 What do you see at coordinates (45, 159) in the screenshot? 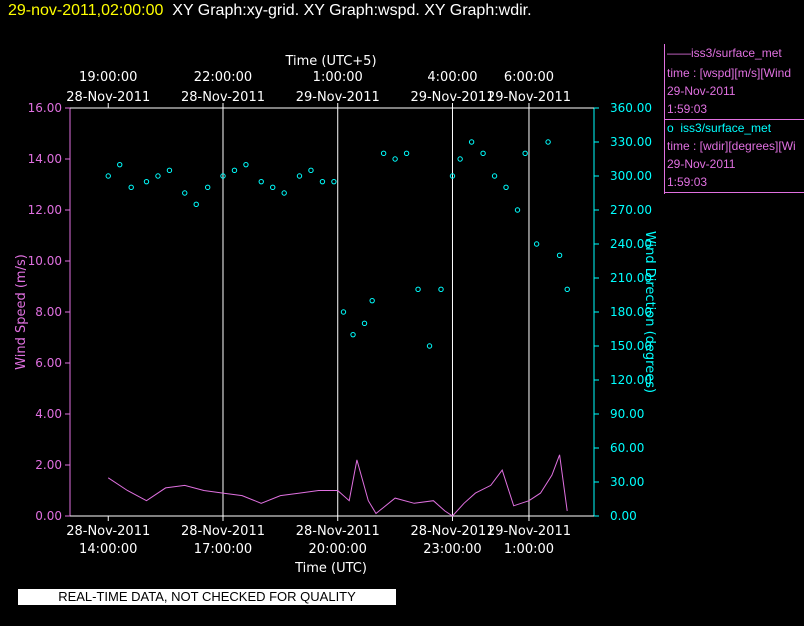
I see `y-left-tick-label: 14.00` at bounding box center [45, 159].